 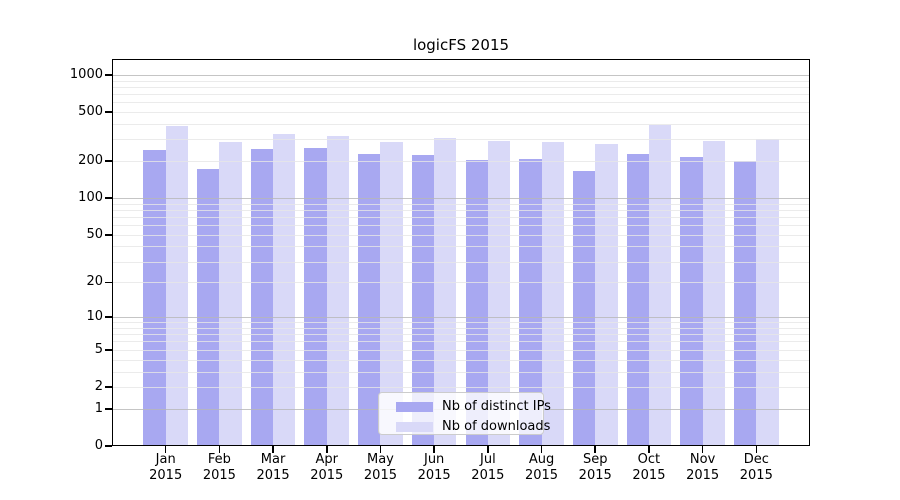 I want to click on x-tick-jul, so click(x=488, y=449).